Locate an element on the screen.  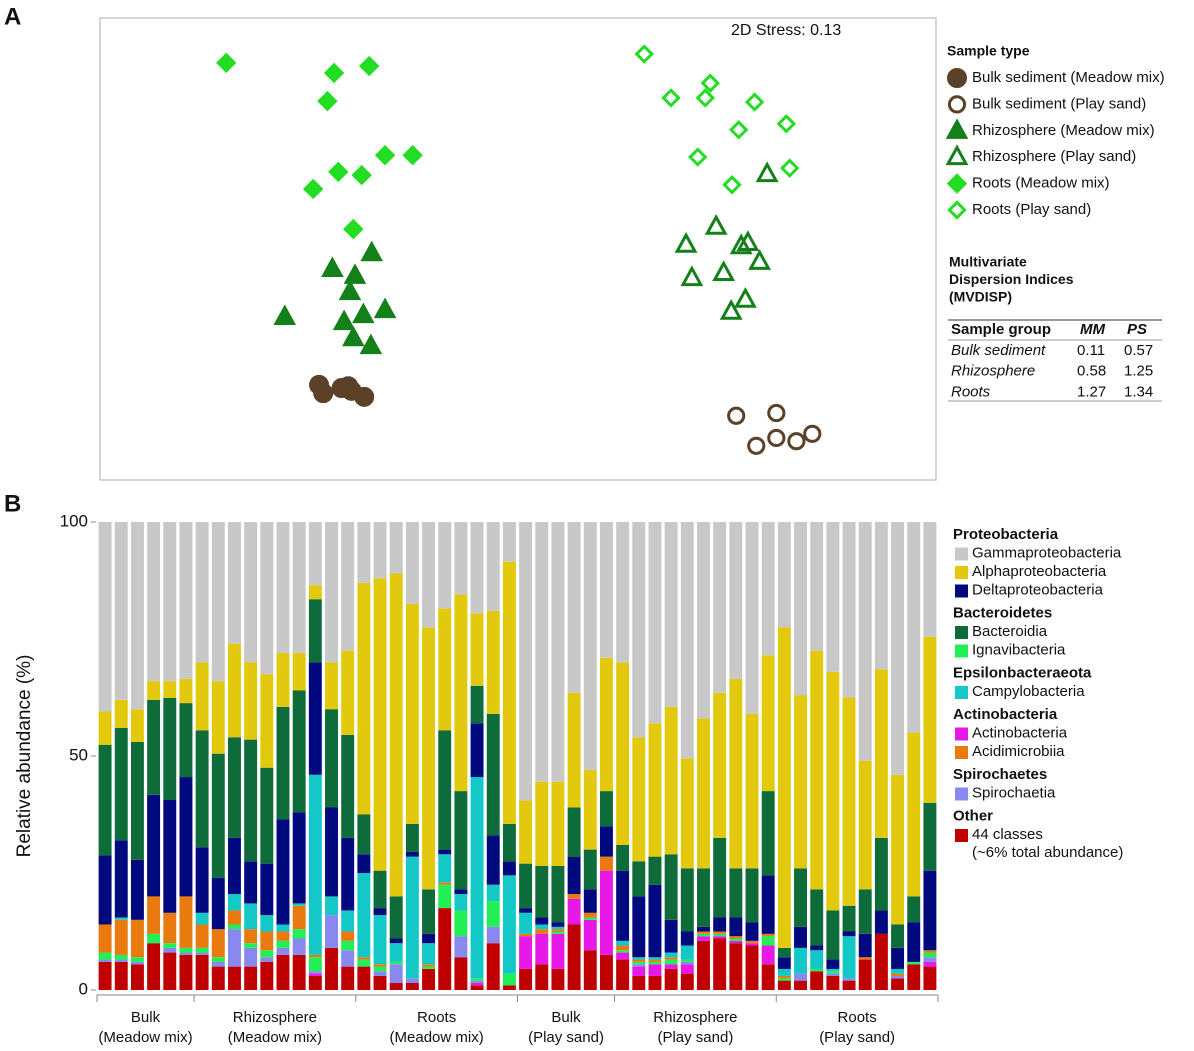
table-title: (MVDISP) is located at coordinates (980, 297).